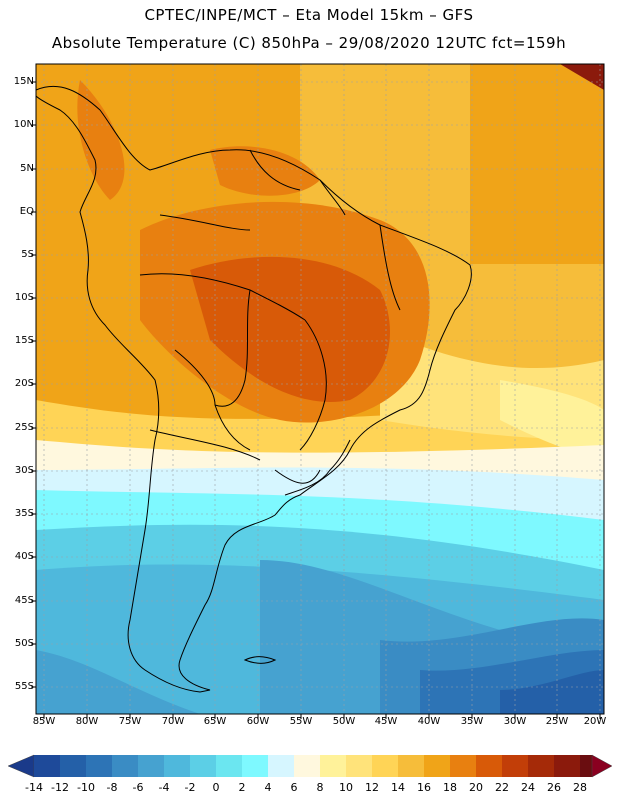 This screenshot has height=800, width=618. Describe the element at coordinates (301, 721) in the screenshot. I see `lon-label: 55W` at that location.